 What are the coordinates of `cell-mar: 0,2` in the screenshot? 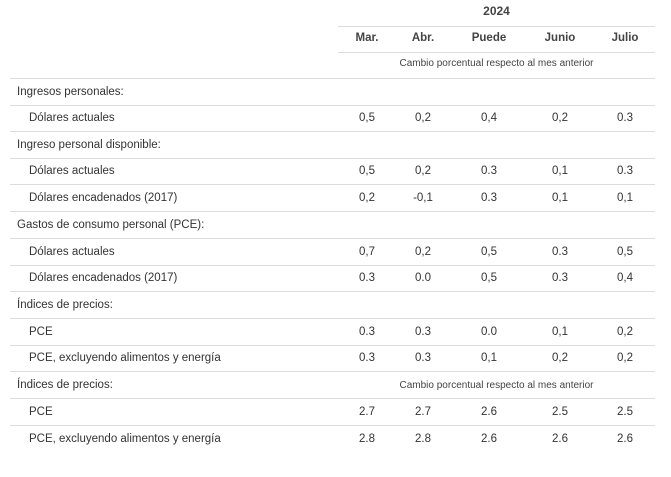 It's located at (367, 198).